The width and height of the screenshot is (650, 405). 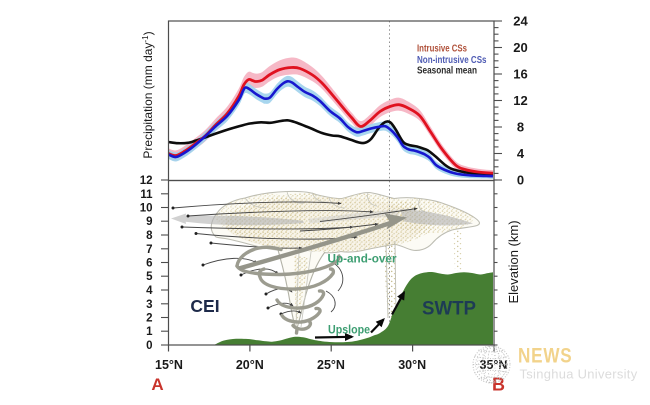 What do you see at coordinates (331, 365) in the screenshot?
I see `svg-text: 25°N` at bounding box center [331, 365].